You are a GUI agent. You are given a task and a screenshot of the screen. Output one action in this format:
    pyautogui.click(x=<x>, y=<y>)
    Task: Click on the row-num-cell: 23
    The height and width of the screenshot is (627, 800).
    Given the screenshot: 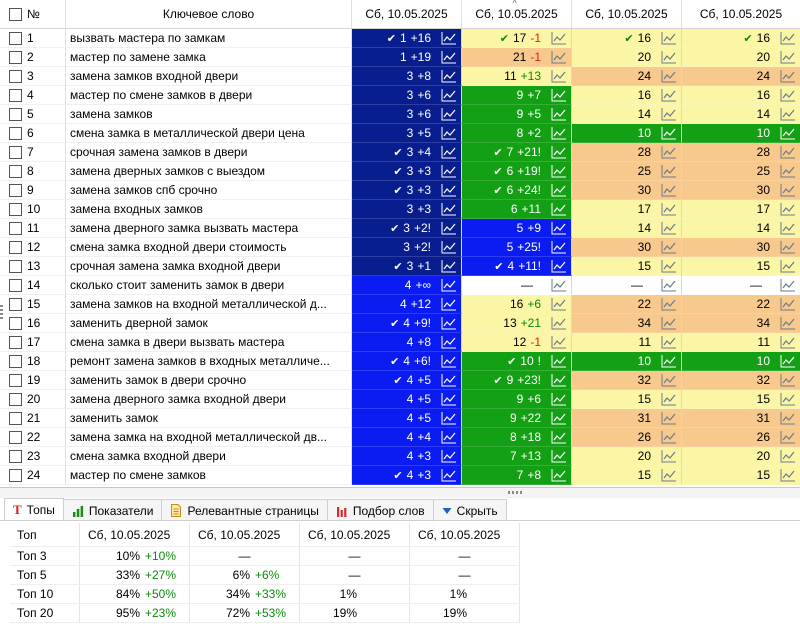 What is the action you would take?
    pyautogui.click(x=33, y=456)
    